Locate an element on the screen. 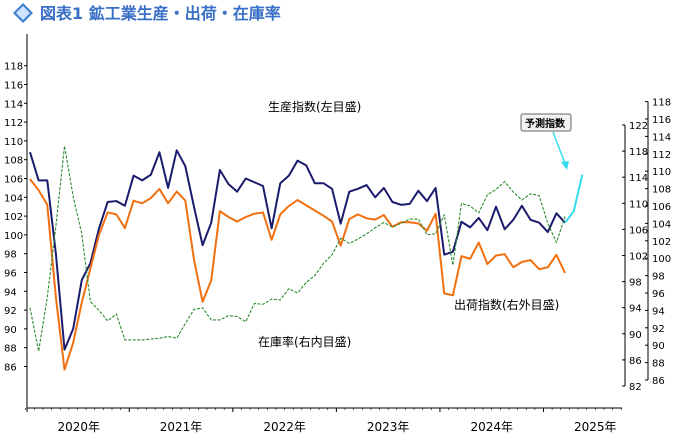 The height and width of the screenshot is (447, 683). annotation-production: 生産指数(左目盛) is located at coordinates (314, 106).